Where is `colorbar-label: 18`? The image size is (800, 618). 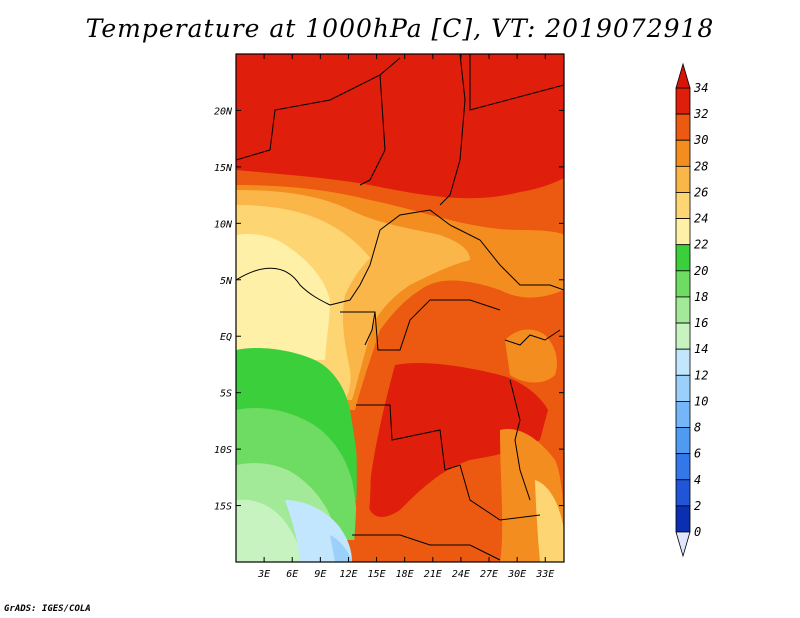 colorbar-label: 18 is located at coordinates (701, 297).